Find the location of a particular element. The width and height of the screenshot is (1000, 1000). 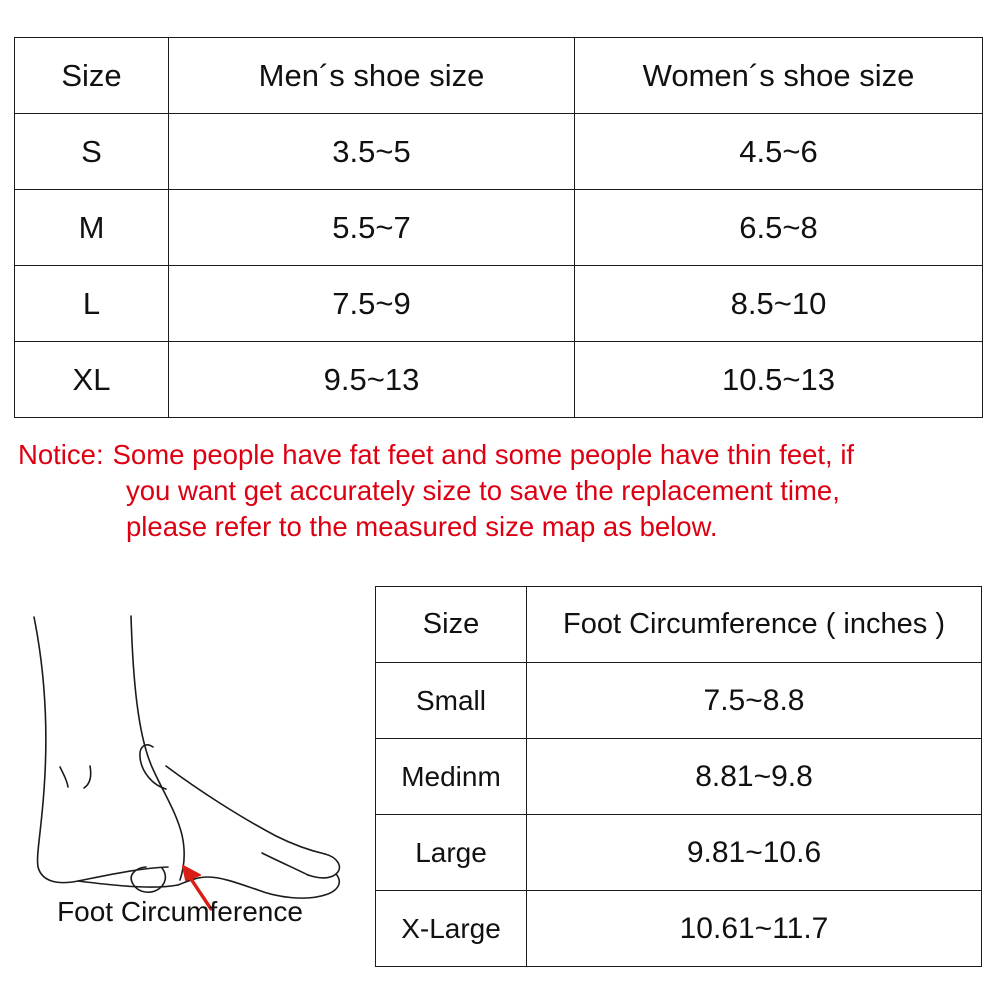

column-header-foot-circumference: Foot Circumference ( inches ) is located at coordinates (754, 624).